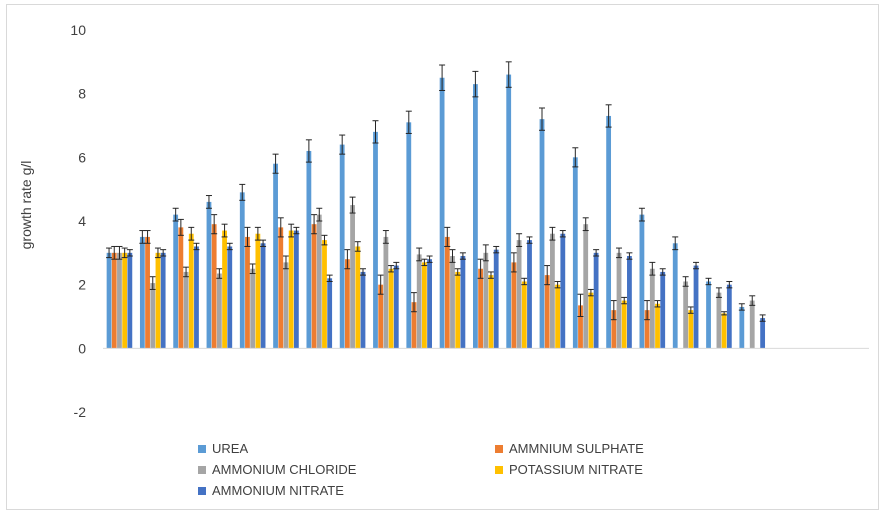  I want to click on y-tick-label: 8, so click(82, 94).